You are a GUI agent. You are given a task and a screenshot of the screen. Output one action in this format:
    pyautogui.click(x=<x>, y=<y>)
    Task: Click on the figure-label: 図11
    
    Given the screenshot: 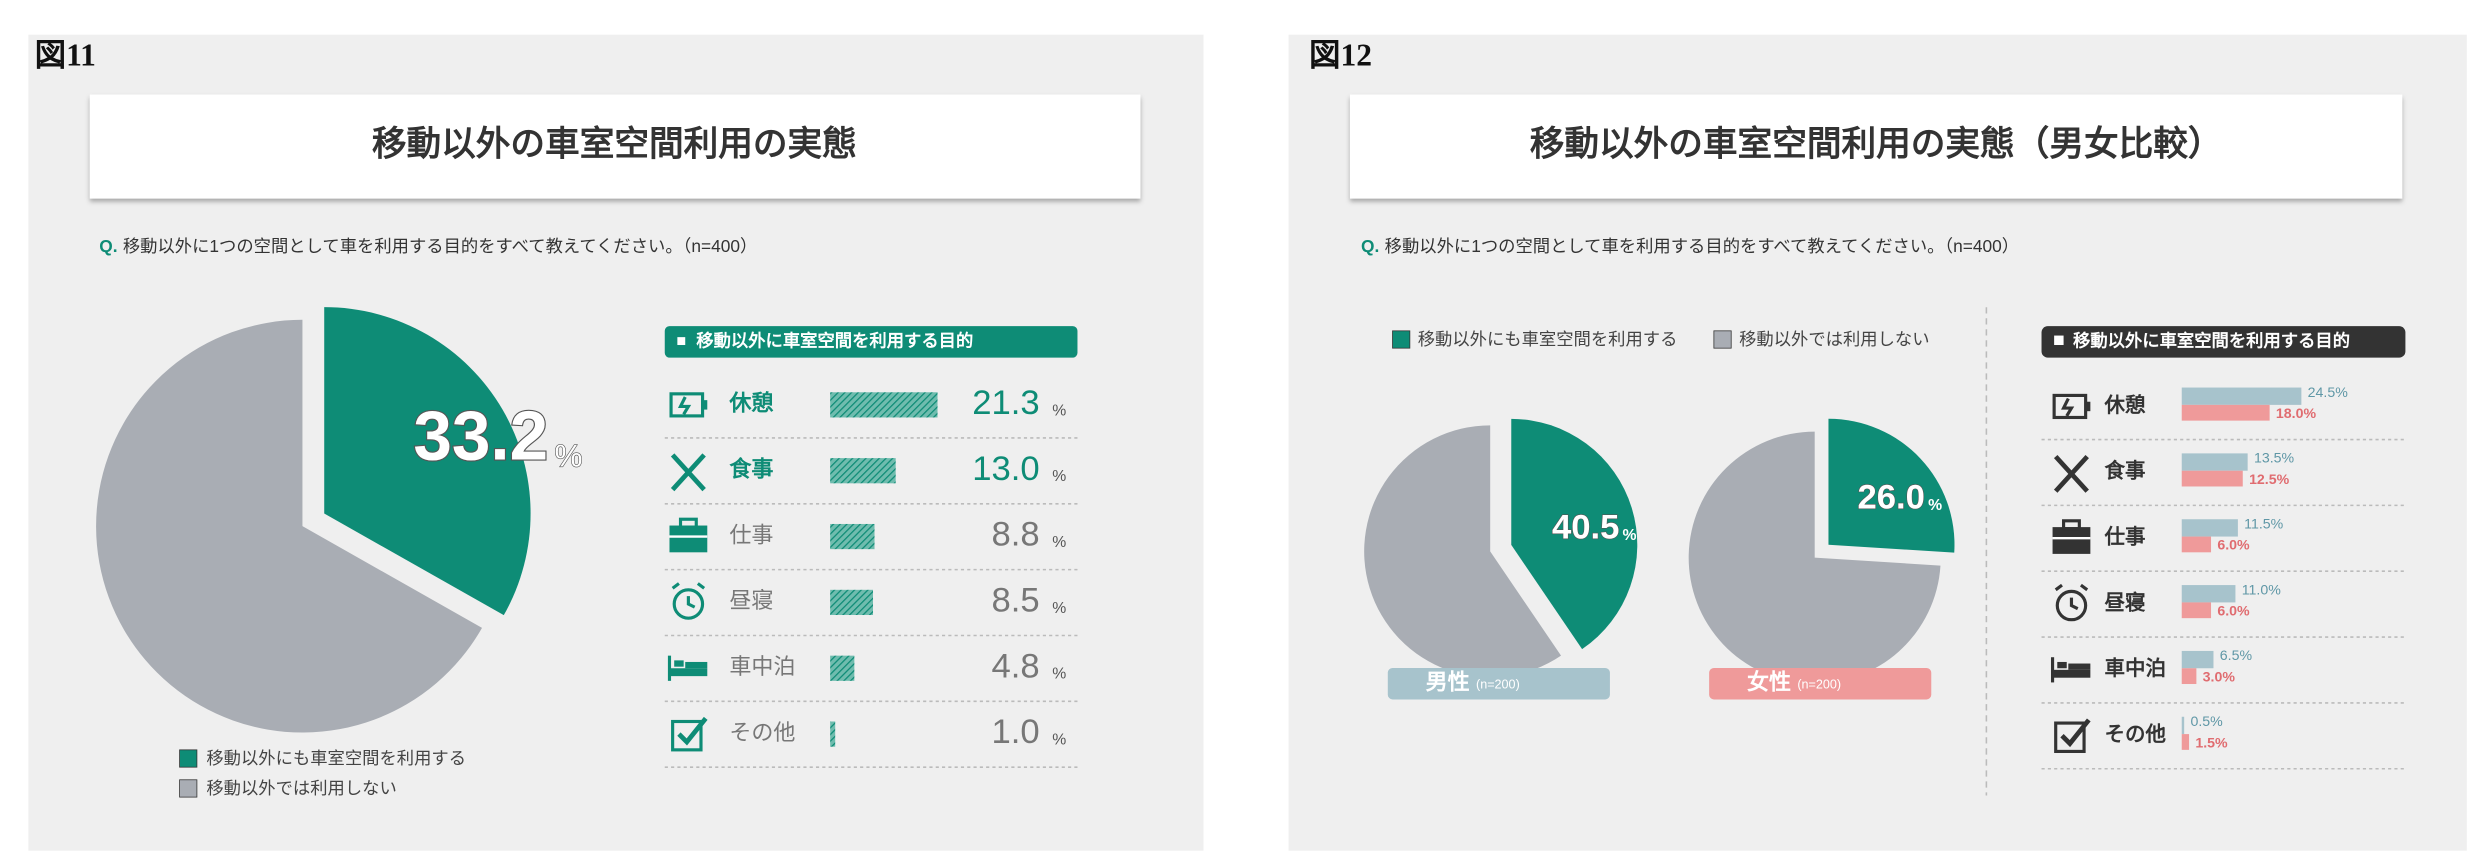 What is the action you would take?
    pyautogui.click(x=65, y=55)
    